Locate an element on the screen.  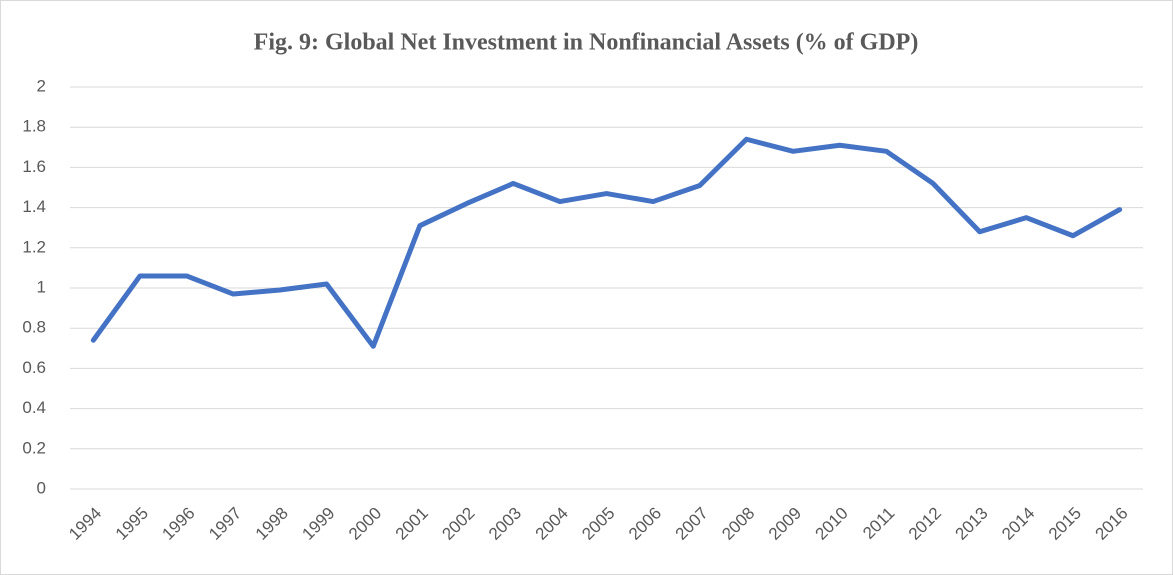
y-tick-label: 0 is located at coordinates (41, 487).